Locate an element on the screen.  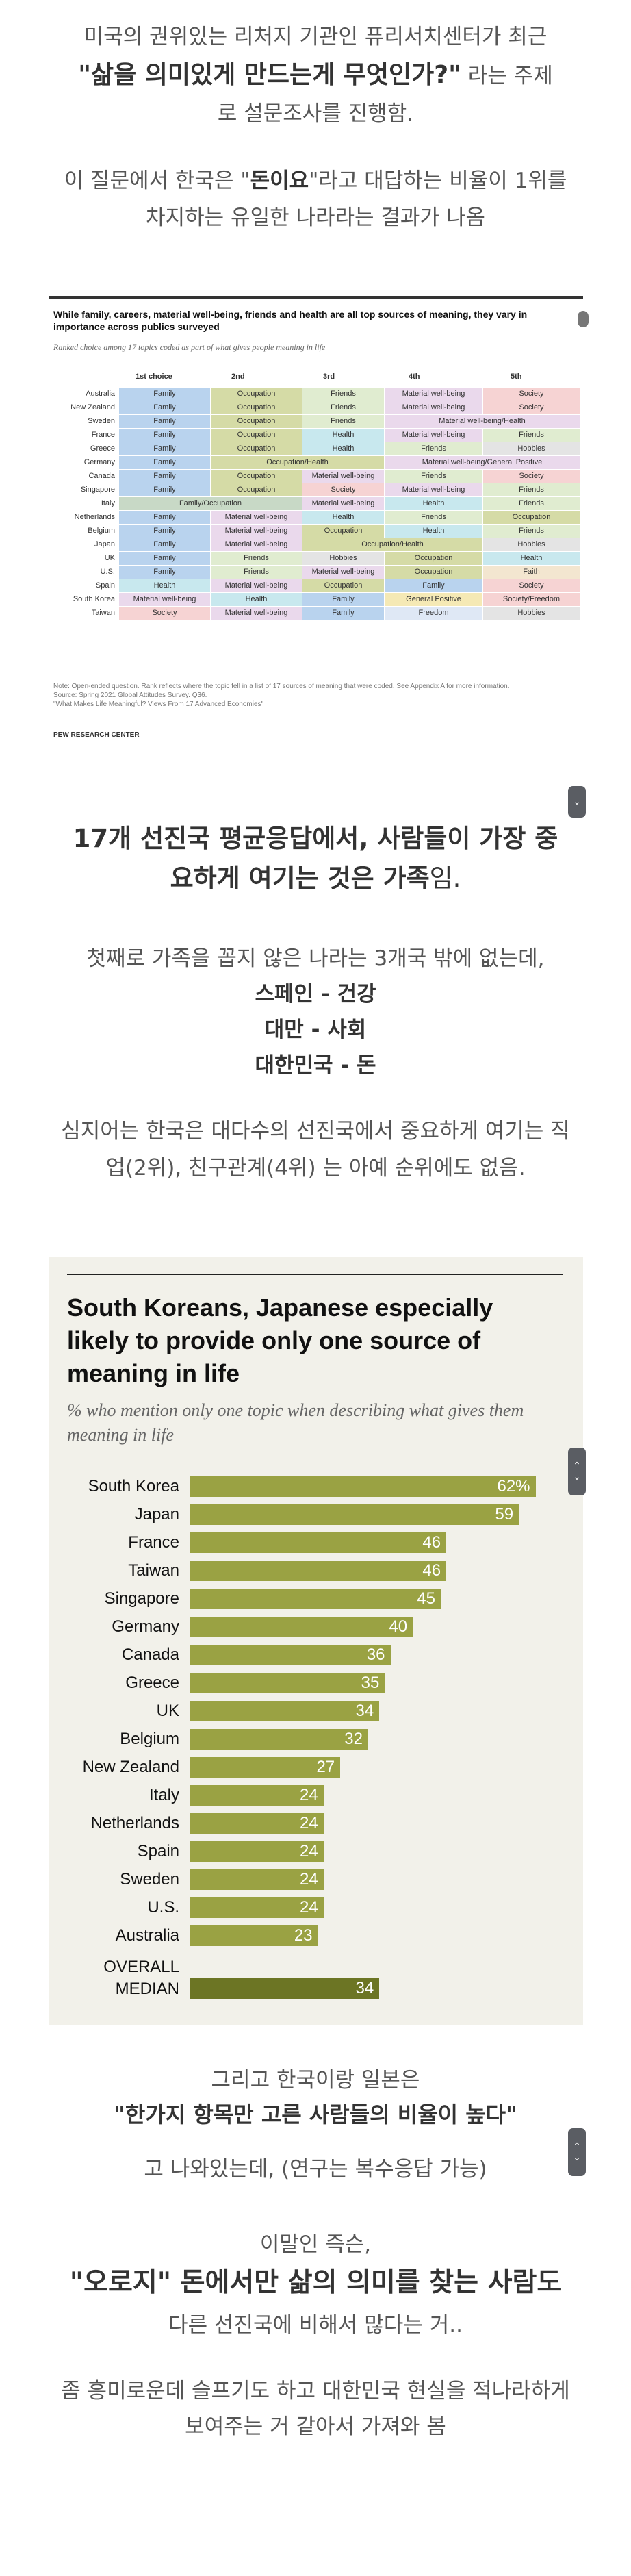
scroll-tab-2: ⌃ ⌄ is located at coordinates (577, 1471).